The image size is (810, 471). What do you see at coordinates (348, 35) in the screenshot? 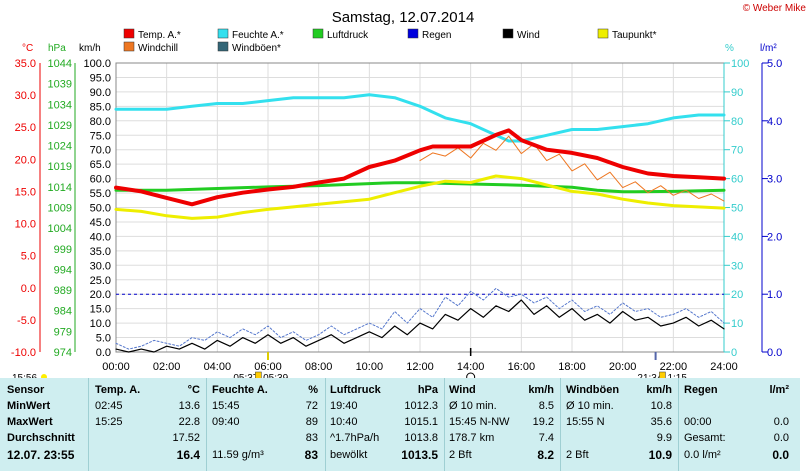
I see `legend-label: Luftdruck` at bounding box center [348, 35].